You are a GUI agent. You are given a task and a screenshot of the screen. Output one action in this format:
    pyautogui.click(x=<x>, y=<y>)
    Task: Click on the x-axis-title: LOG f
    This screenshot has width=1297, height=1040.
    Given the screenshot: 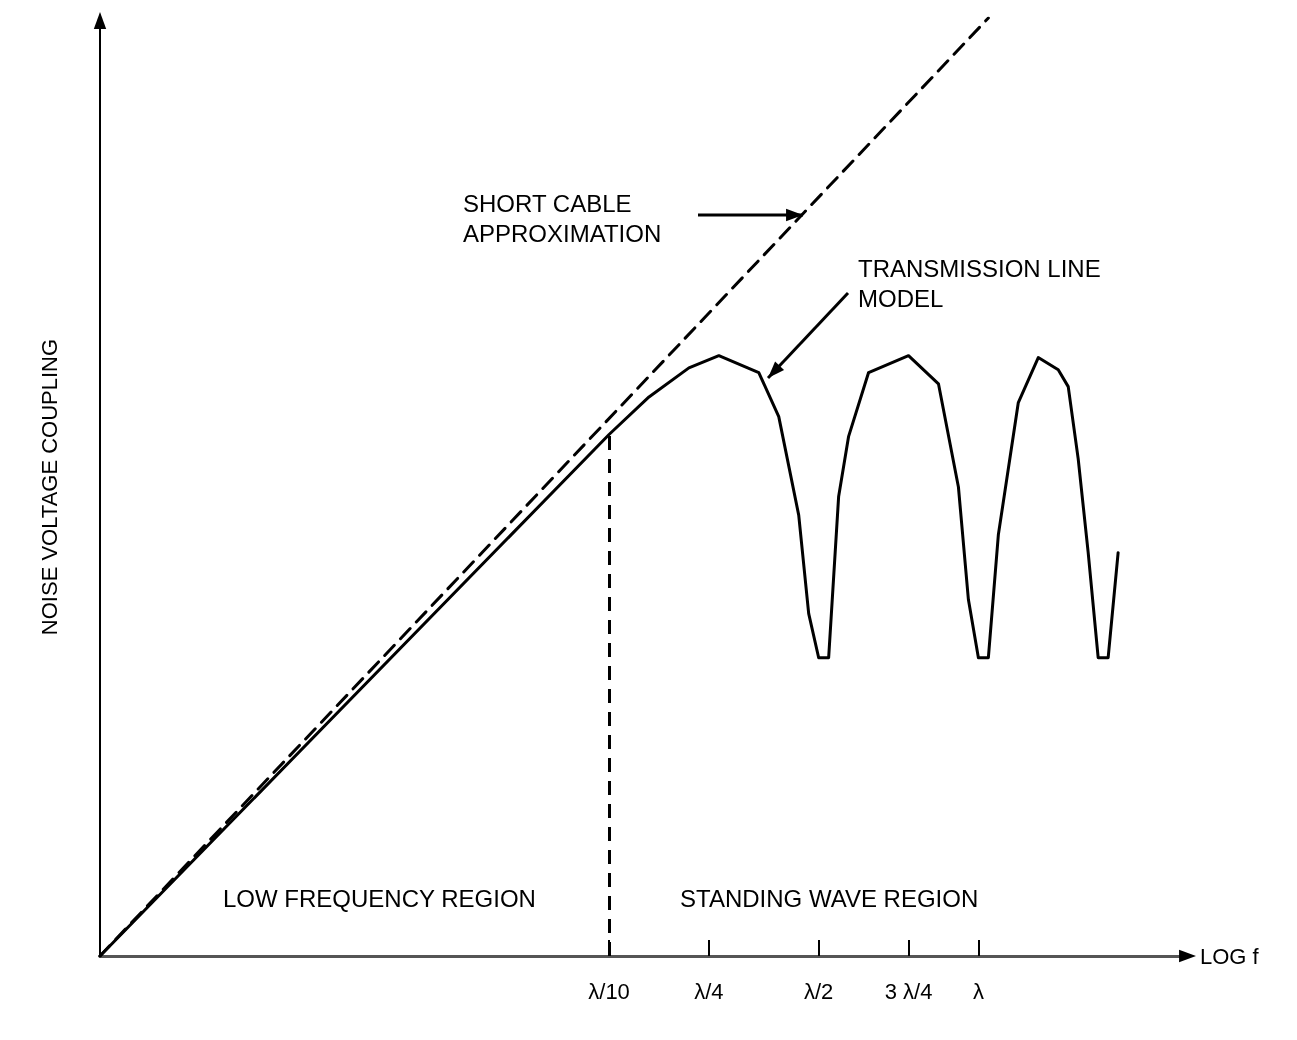 What is the action you would take?
    pyautogui.click(x=1230, y=956)
    